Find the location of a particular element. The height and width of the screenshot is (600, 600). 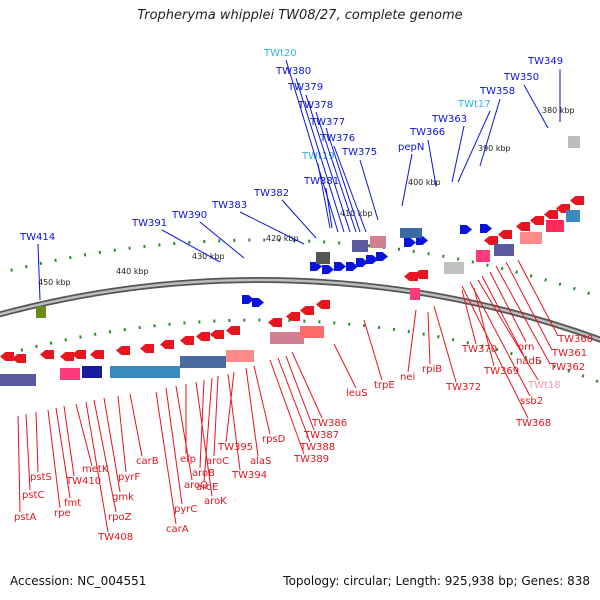

gene-label-leus: leuS is located at coordinates (357, 393).